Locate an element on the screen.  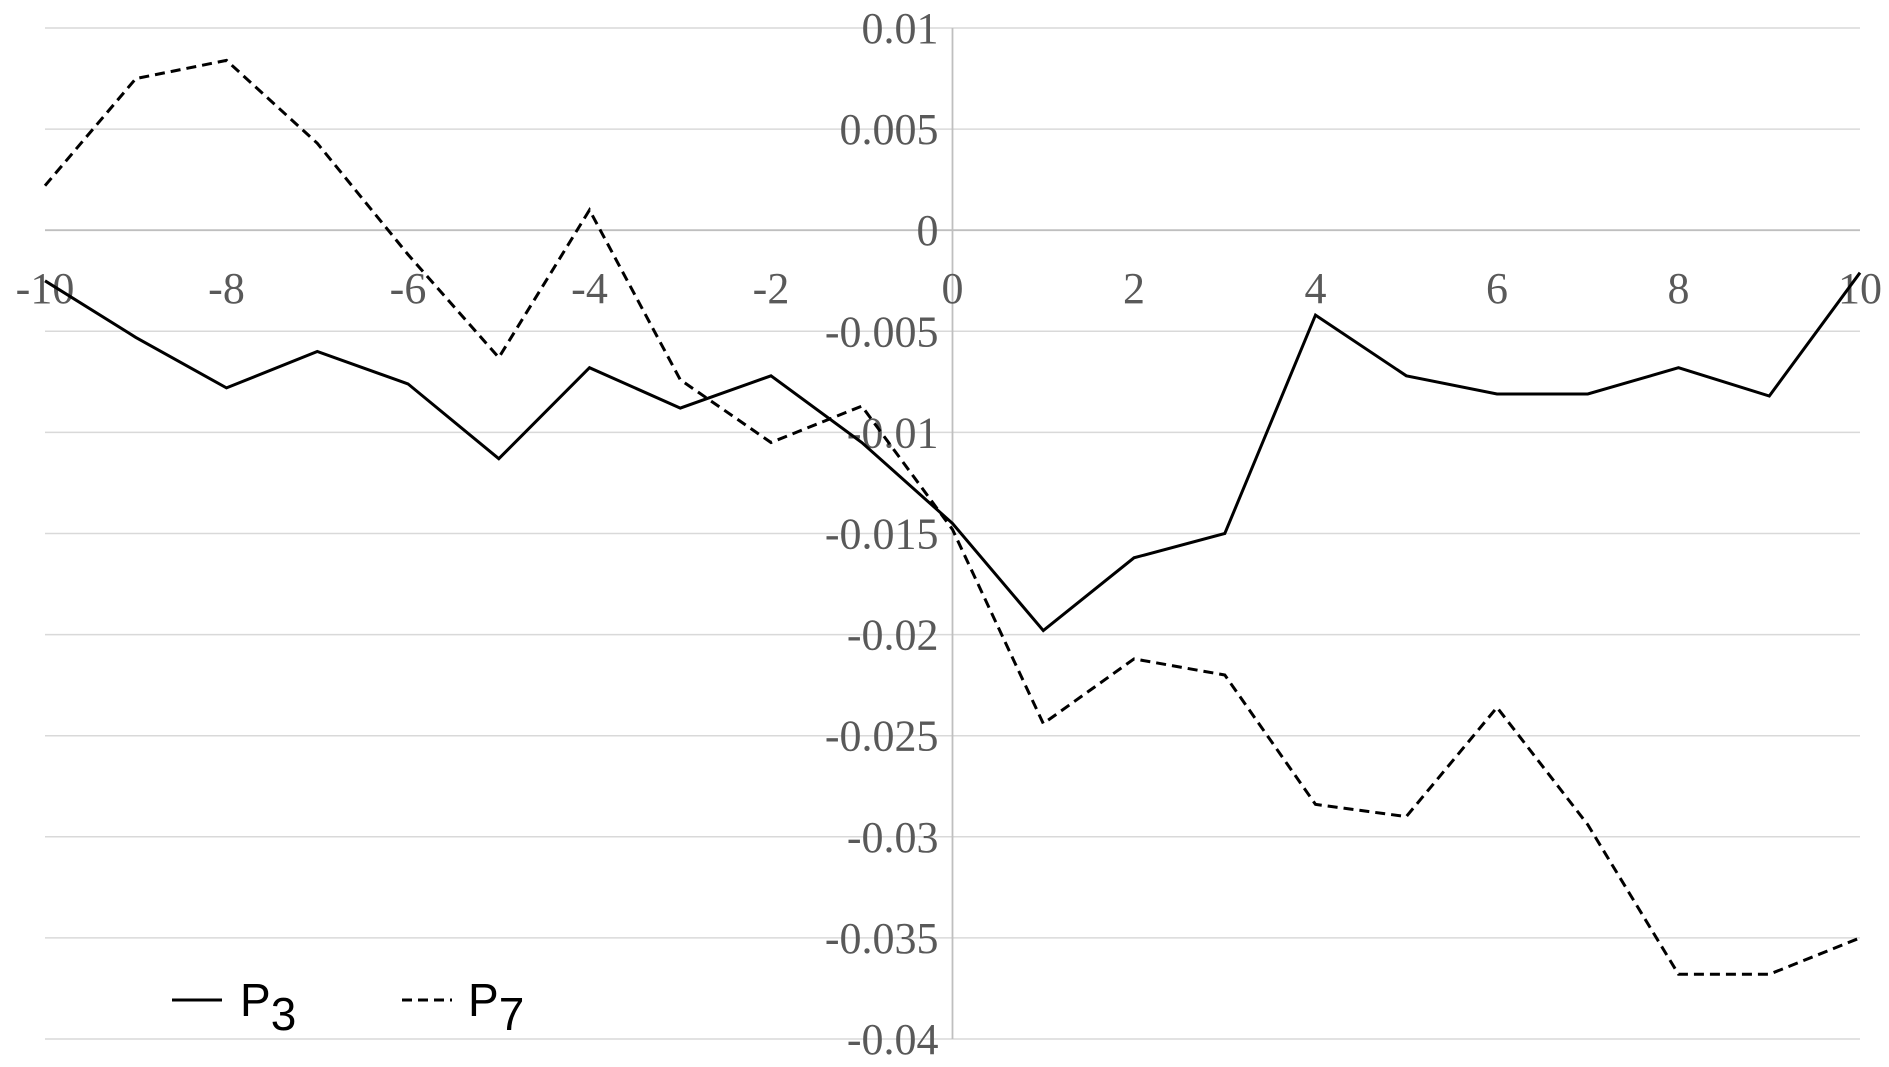
legend-item-p7: P7 is located at coordinates (463, 1007).